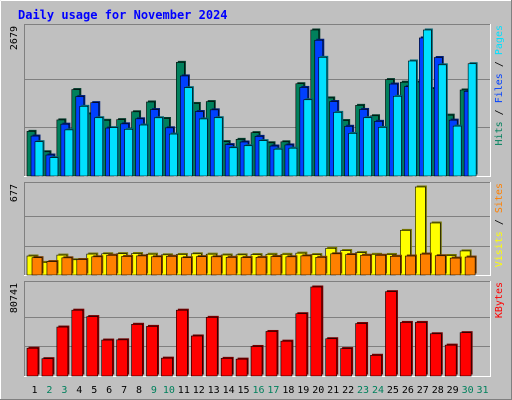 This screenshot has height=400, width=512. I want to click on bar-sites-day-3-body, so click(67, 266).